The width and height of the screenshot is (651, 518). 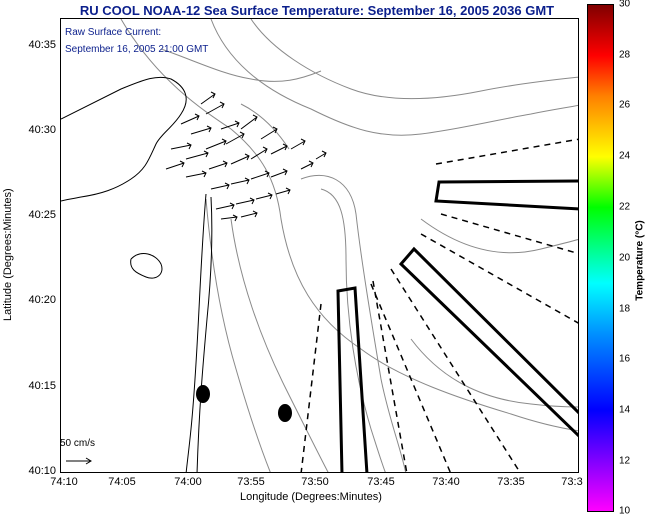 I want to click on x-tick: 74:05, so click(x=122, y=482).